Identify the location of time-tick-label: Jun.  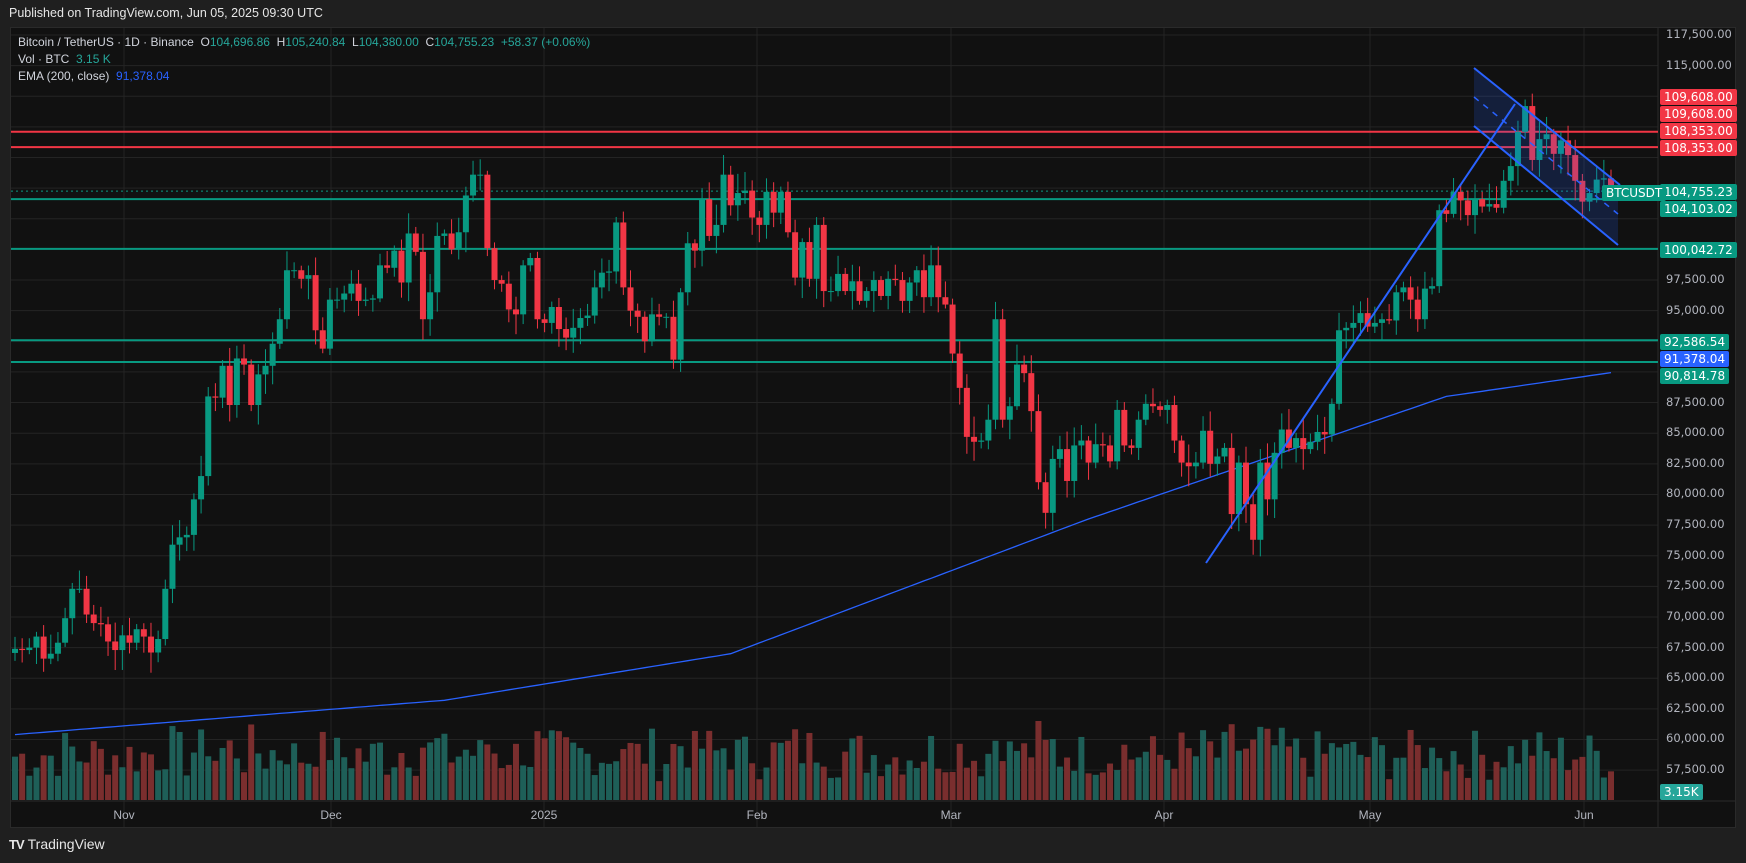
(1584, 815).